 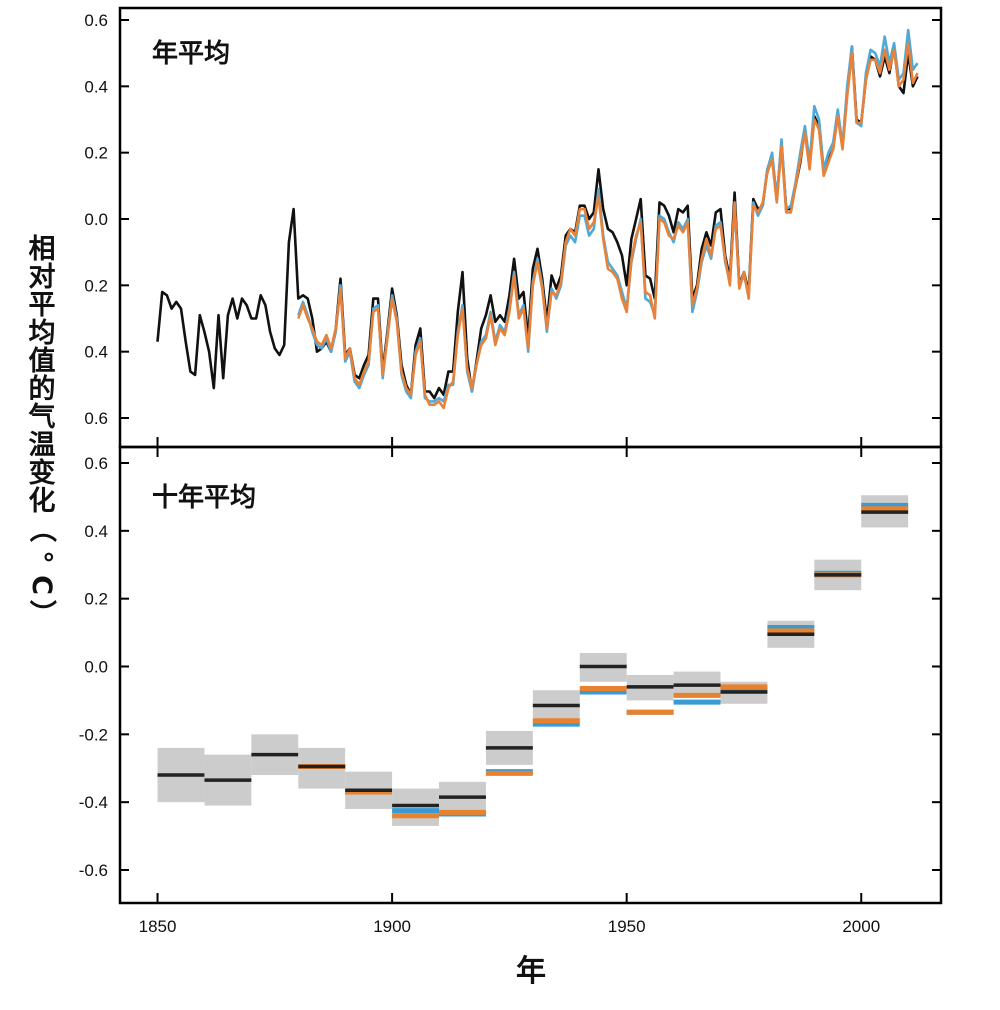 What do you see at coordinates (627, 926) in the screenshot?
I see `x-tick-label: 1950` at bounding box center [627, 926].